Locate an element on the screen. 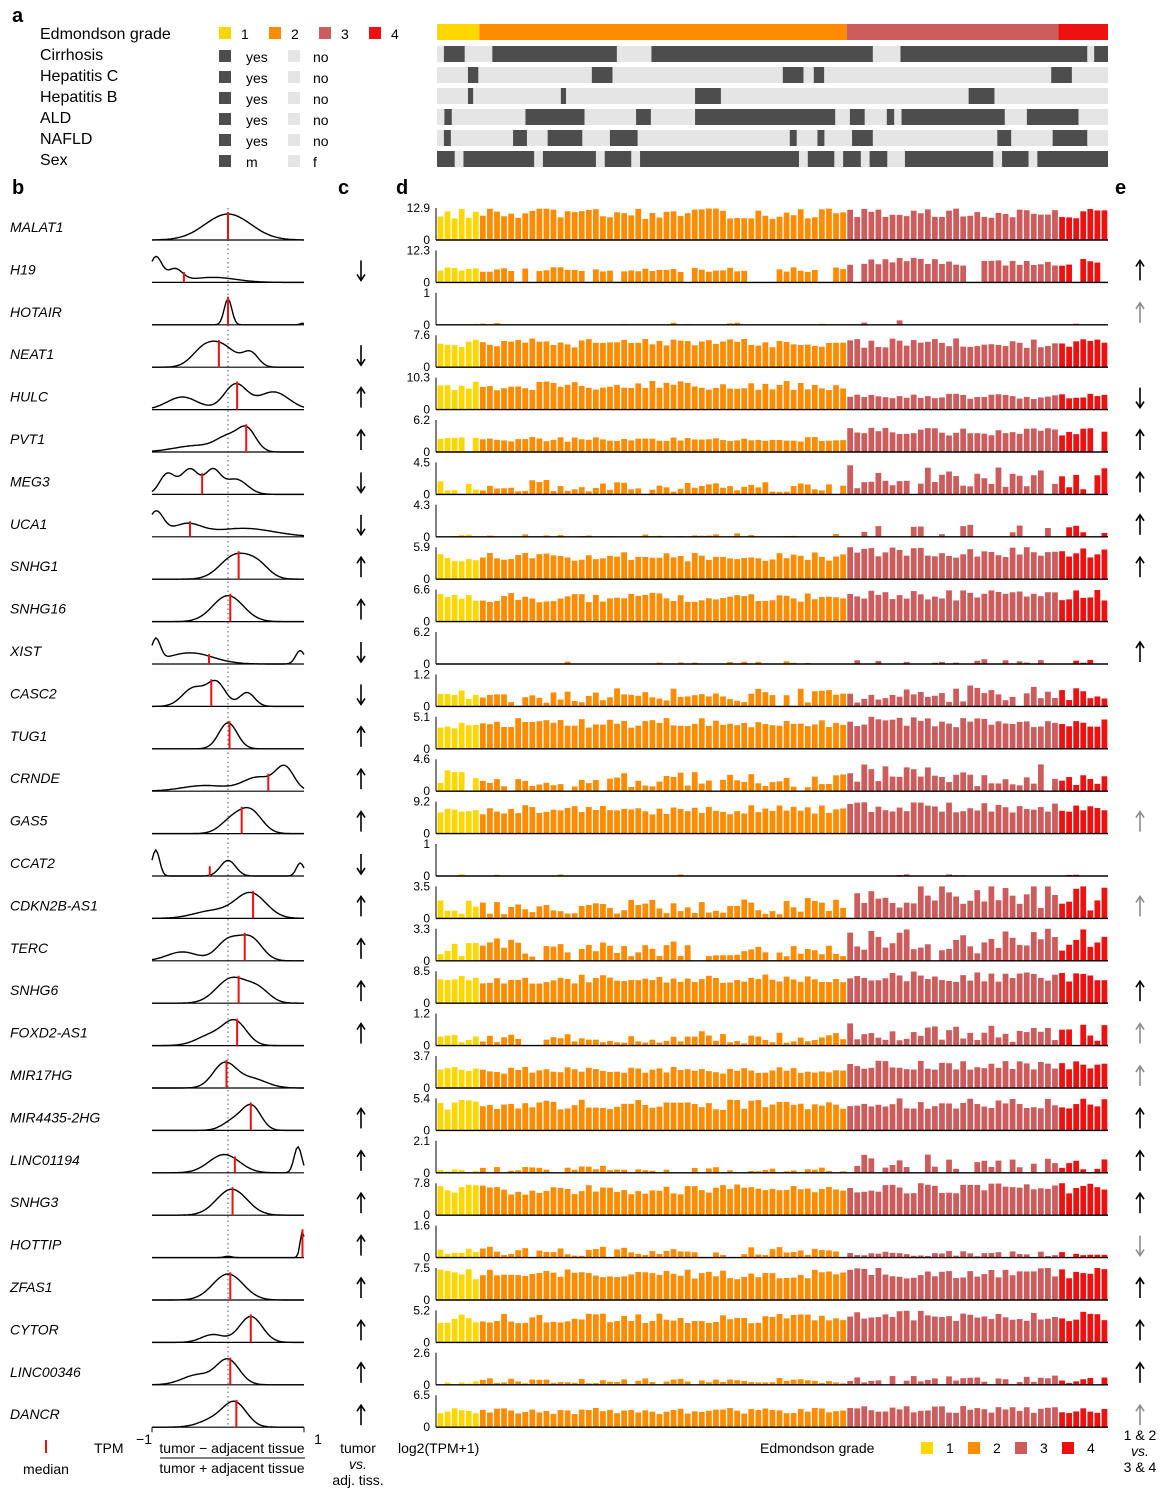  density-curve-linc01194 is located at coordinates (228, 1159).